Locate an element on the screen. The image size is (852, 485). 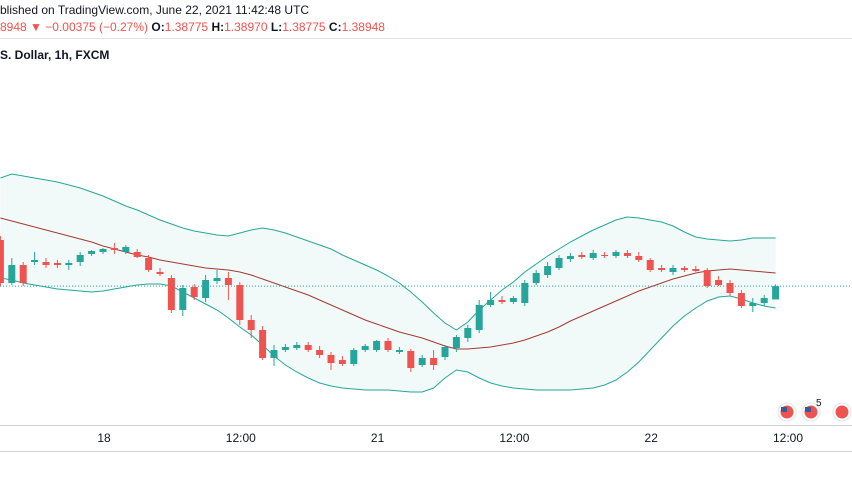
ohlc: O:1.38775 H:1.38970 L:1.38775 C:1.38948 is located at coordinates (268, 27).